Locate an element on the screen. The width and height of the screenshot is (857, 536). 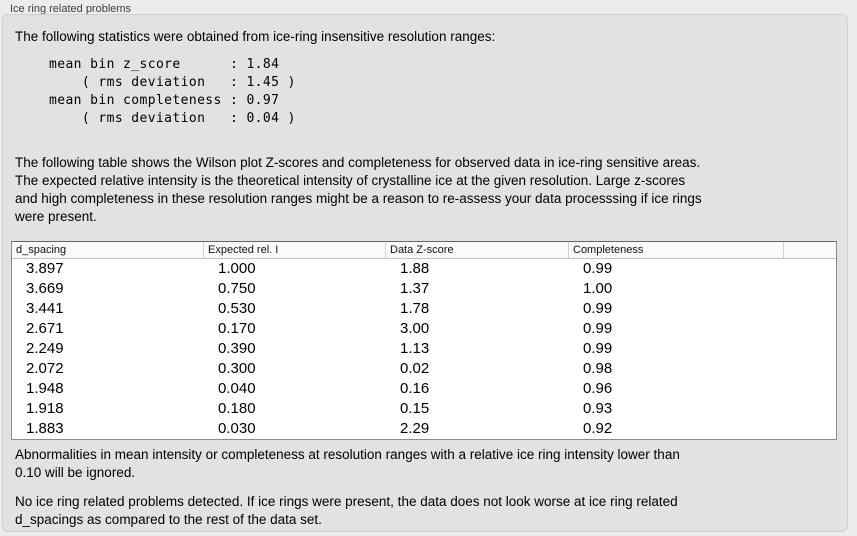
table-row: 2.072 0.300 0.02 0.98 is located at coordinates (424, 369).